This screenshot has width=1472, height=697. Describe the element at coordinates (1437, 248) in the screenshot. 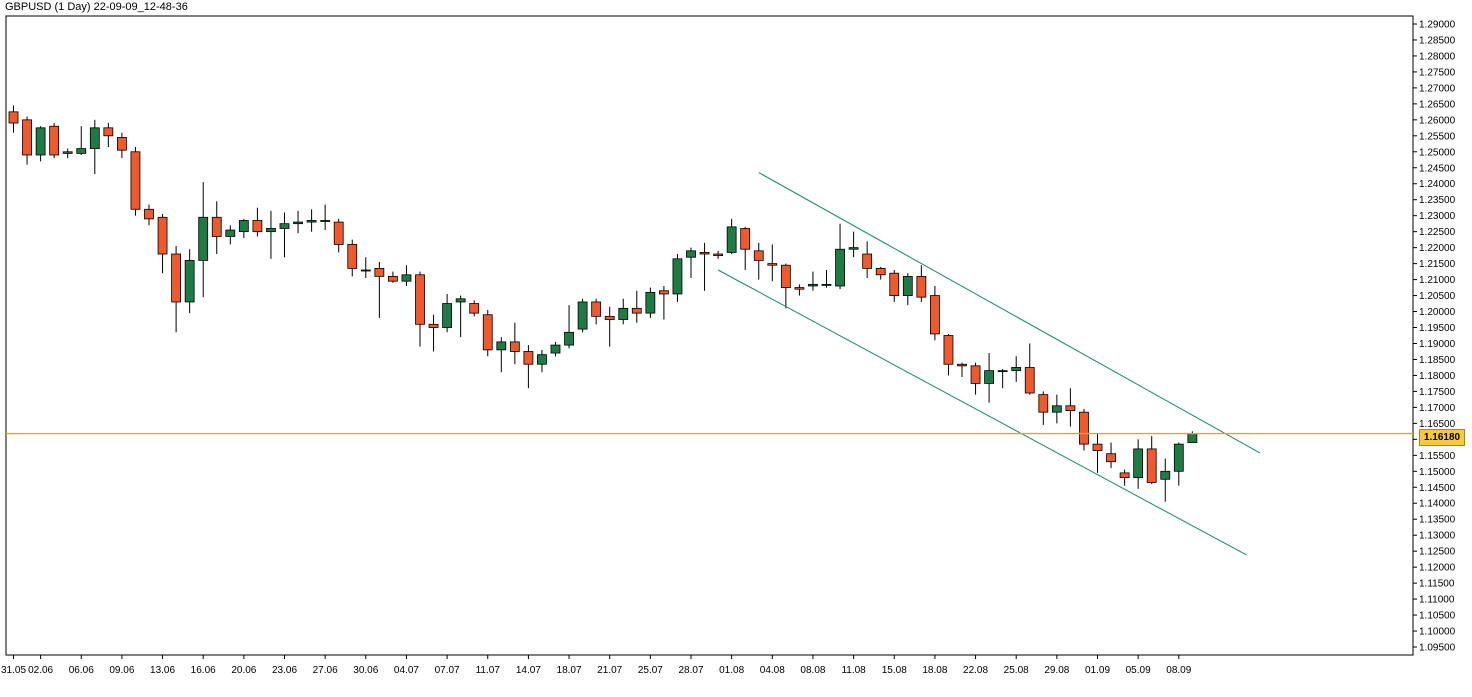

I see `y-tick-label: 1.22000` at that location.